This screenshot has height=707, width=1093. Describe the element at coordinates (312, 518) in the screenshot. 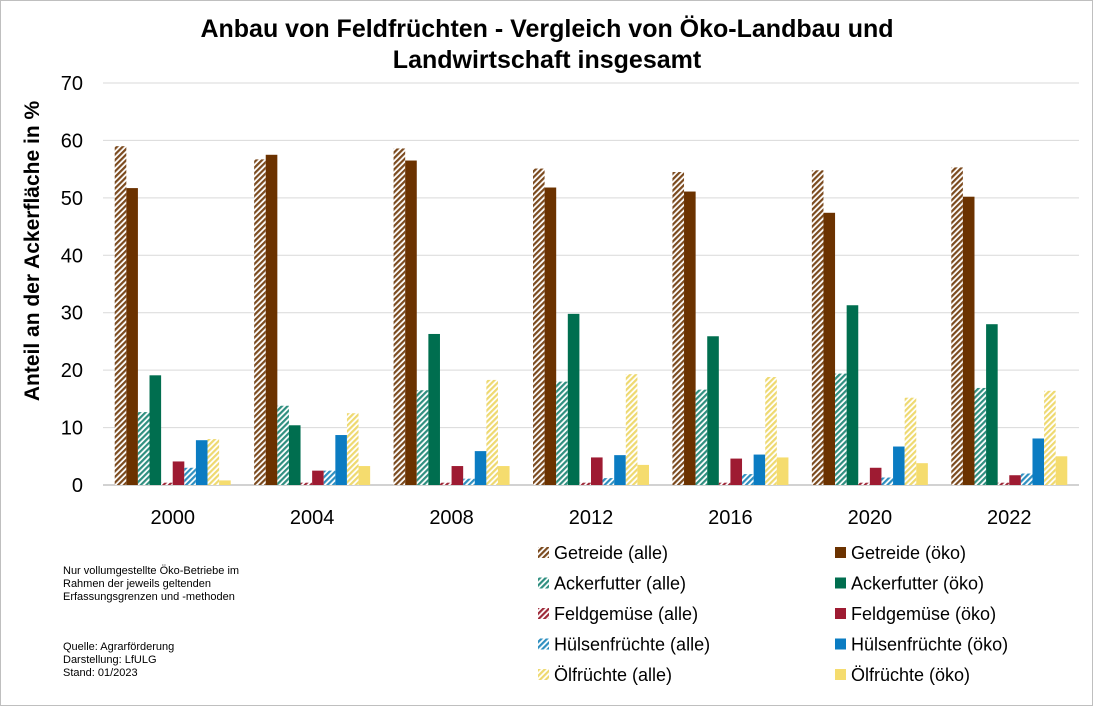

I see `x-tick-label: 2004` at that location.